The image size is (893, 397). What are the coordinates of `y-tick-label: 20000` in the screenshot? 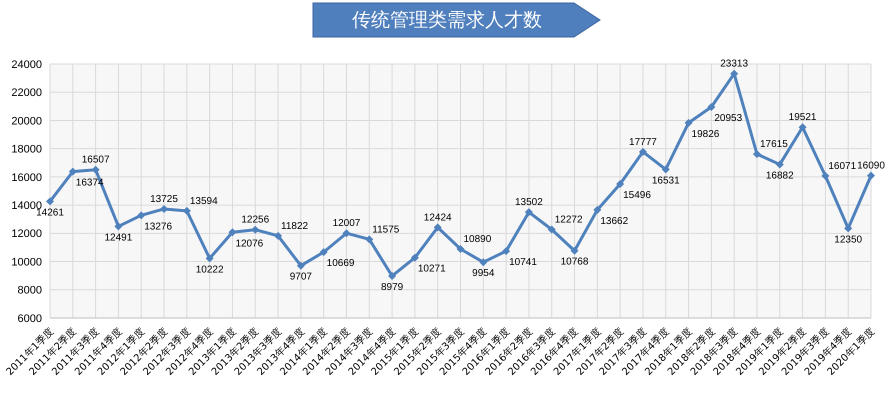 It's located at (26, 121).